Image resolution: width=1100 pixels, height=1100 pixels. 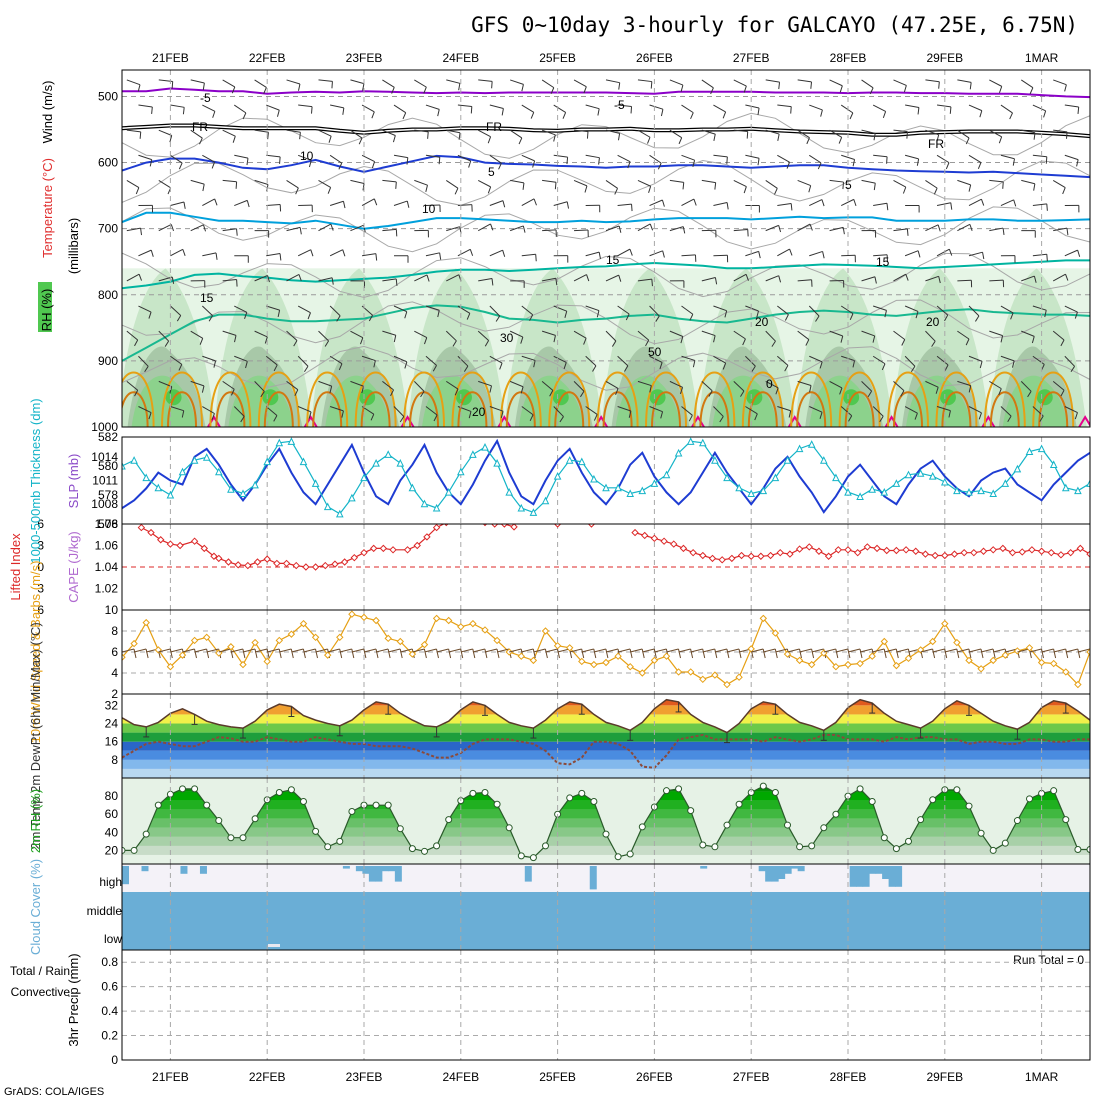 I want to click on date-label-bottom: 22FEB, so click(x=267, y=1077).